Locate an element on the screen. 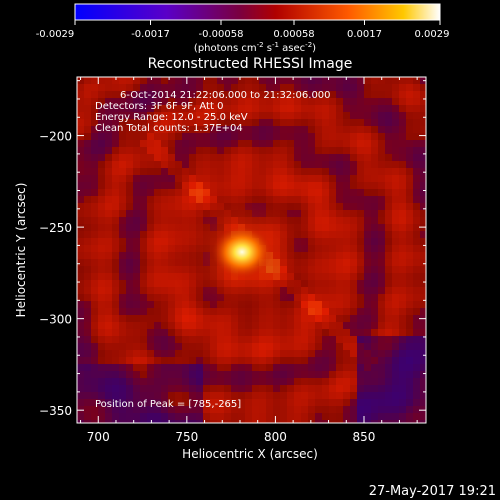 The width and height of the screenshot is (500, 500). colorbar-tick-label: -0.0029 is located at coordinates (55, 34).